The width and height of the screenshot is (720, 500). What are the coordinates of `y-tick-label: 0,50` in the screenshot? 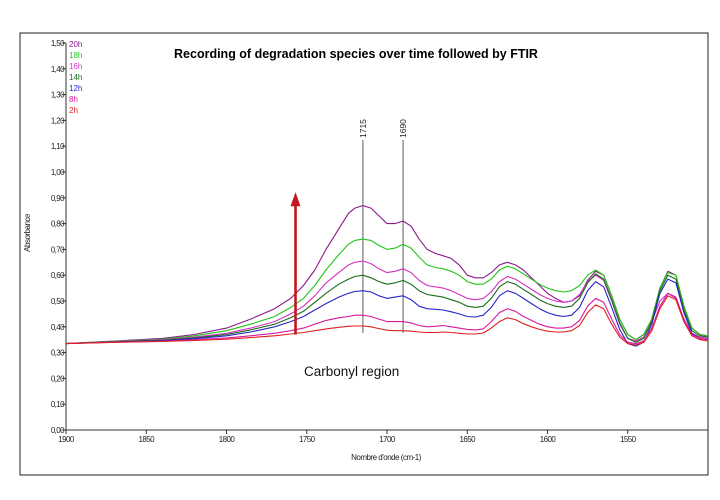 It's located at (58, 301).